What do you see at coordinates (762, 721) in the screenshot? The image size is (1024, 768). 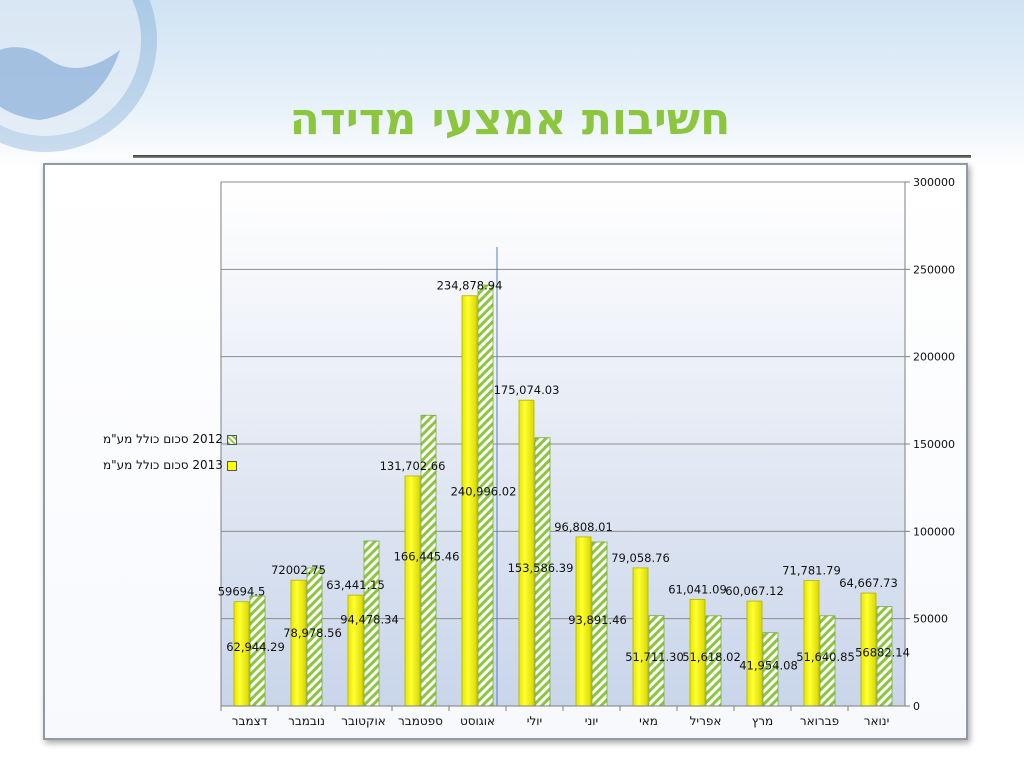 I see `x-tick-label: מרץ` at bounding box center [762, 721].